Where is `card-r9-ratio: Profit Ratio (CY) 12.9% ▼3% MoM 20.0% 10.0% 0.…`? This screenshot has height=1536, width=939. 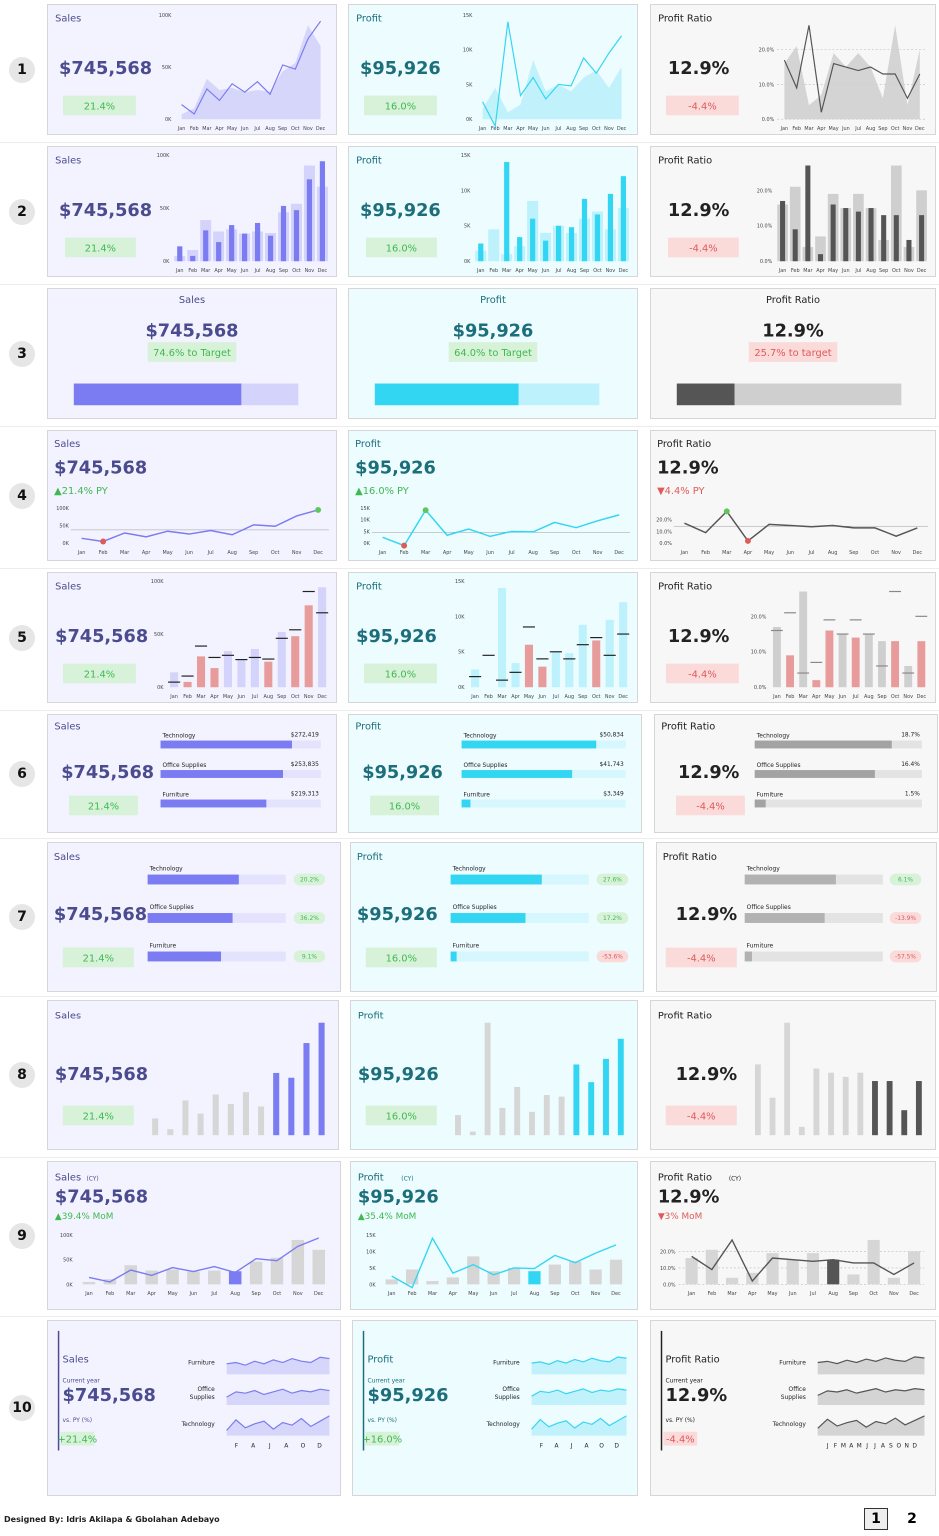 card-r9-ratio: Profit Ratio (CY) 12.9% ▼3% MoM 20.0% 10.0% 0.… is located at coordinates (793, 1235).